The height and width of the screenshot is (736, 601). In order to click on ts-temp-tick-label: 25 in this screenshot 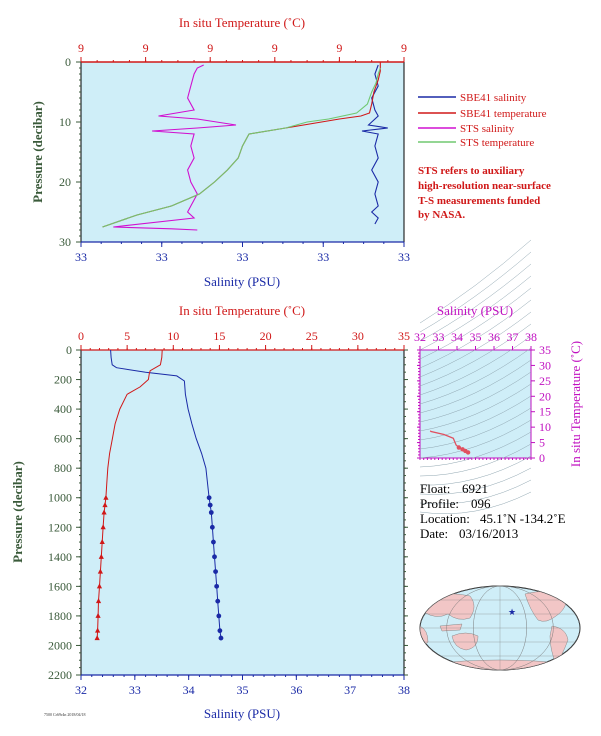, I will do `click(545, 381)`.